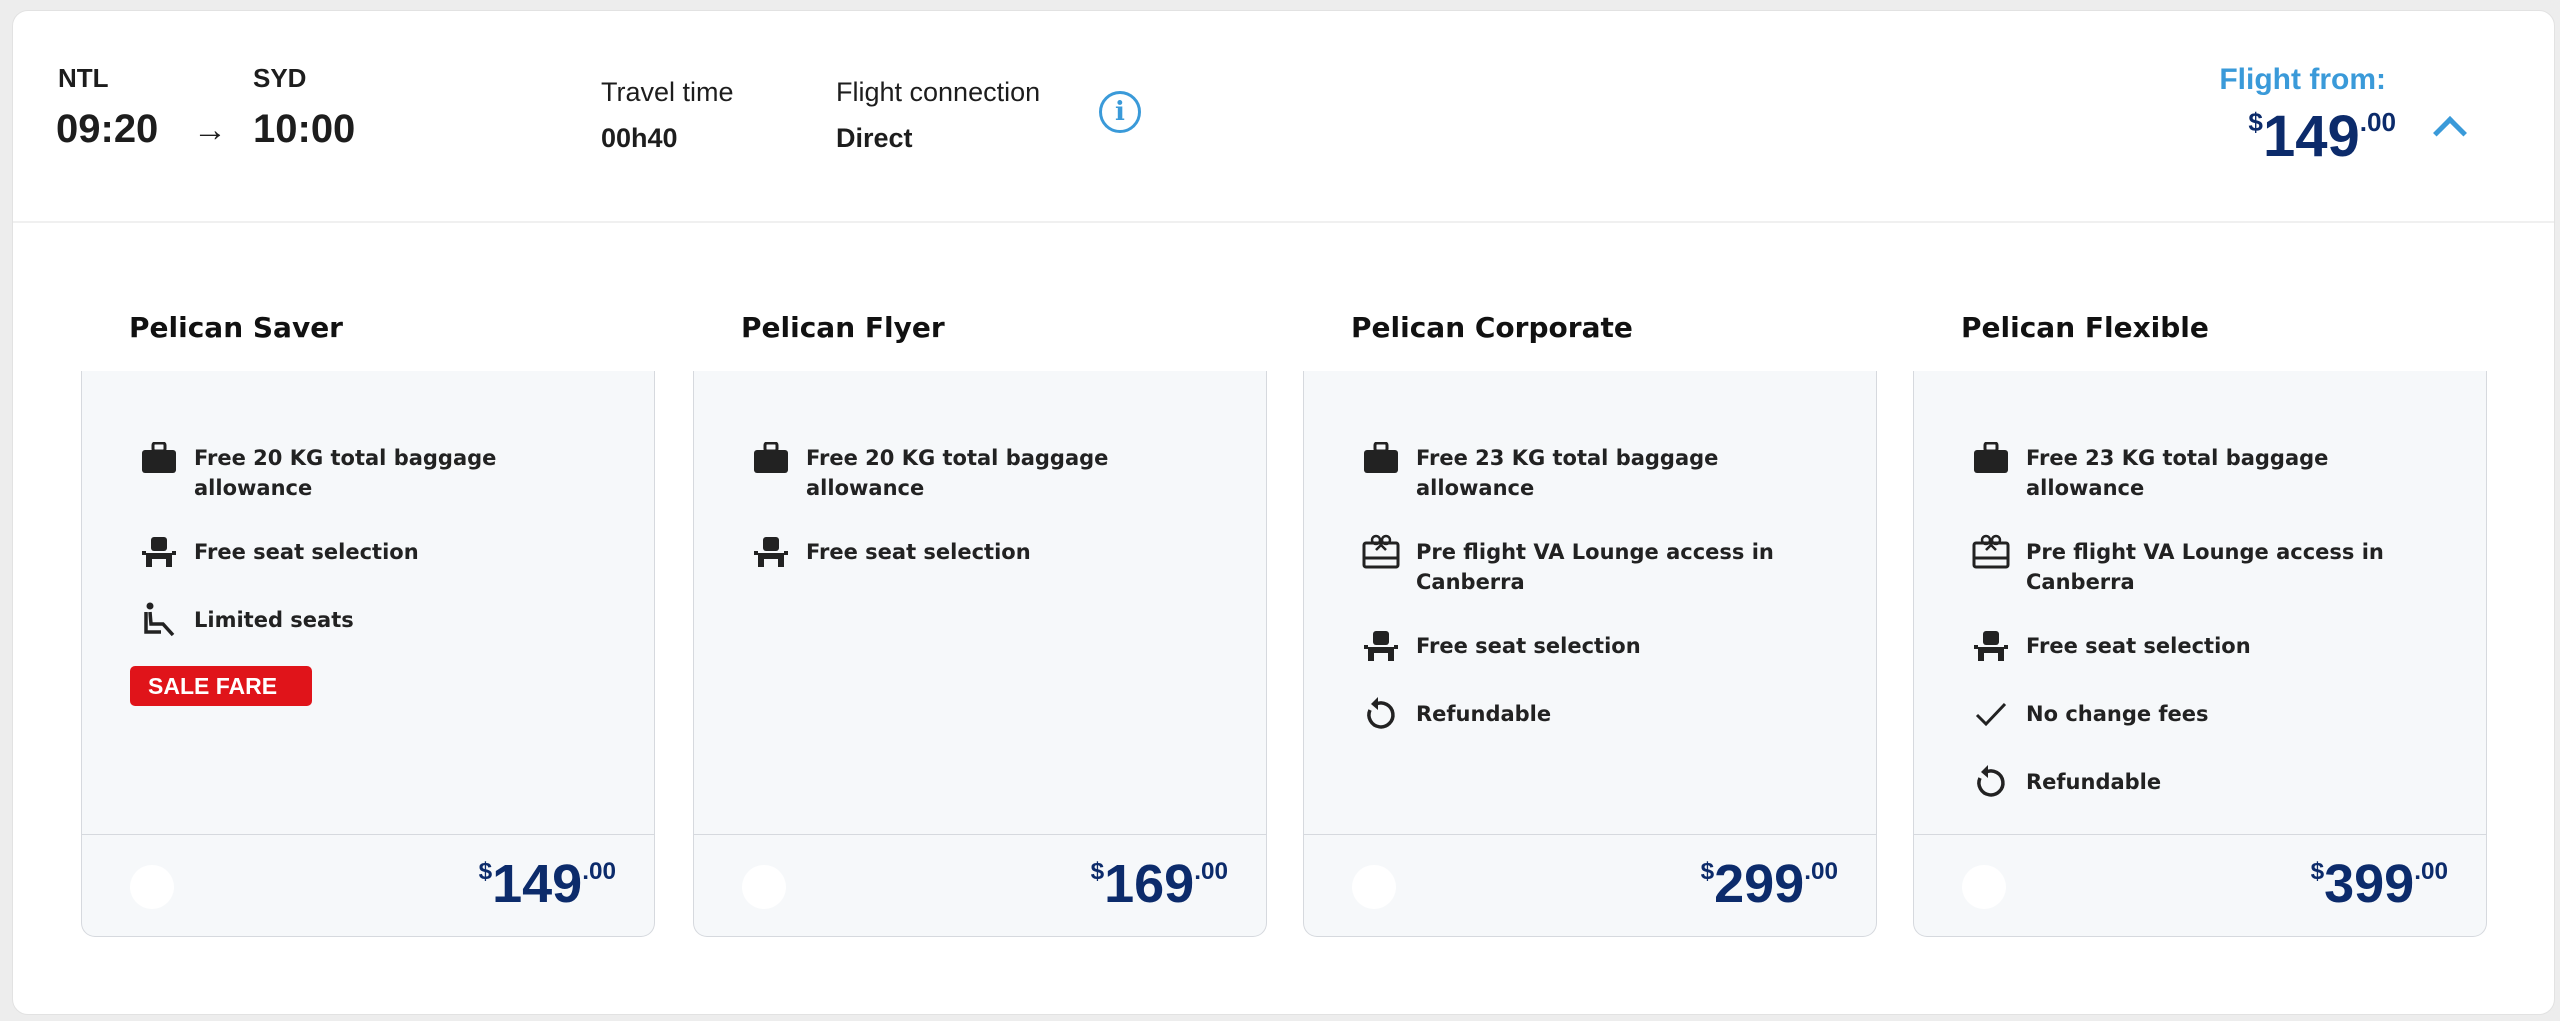 Image resolution: width=2560 pixels, height=1021 pixels. I want to click on travel-time-label: Travel time, so click(667, 92).